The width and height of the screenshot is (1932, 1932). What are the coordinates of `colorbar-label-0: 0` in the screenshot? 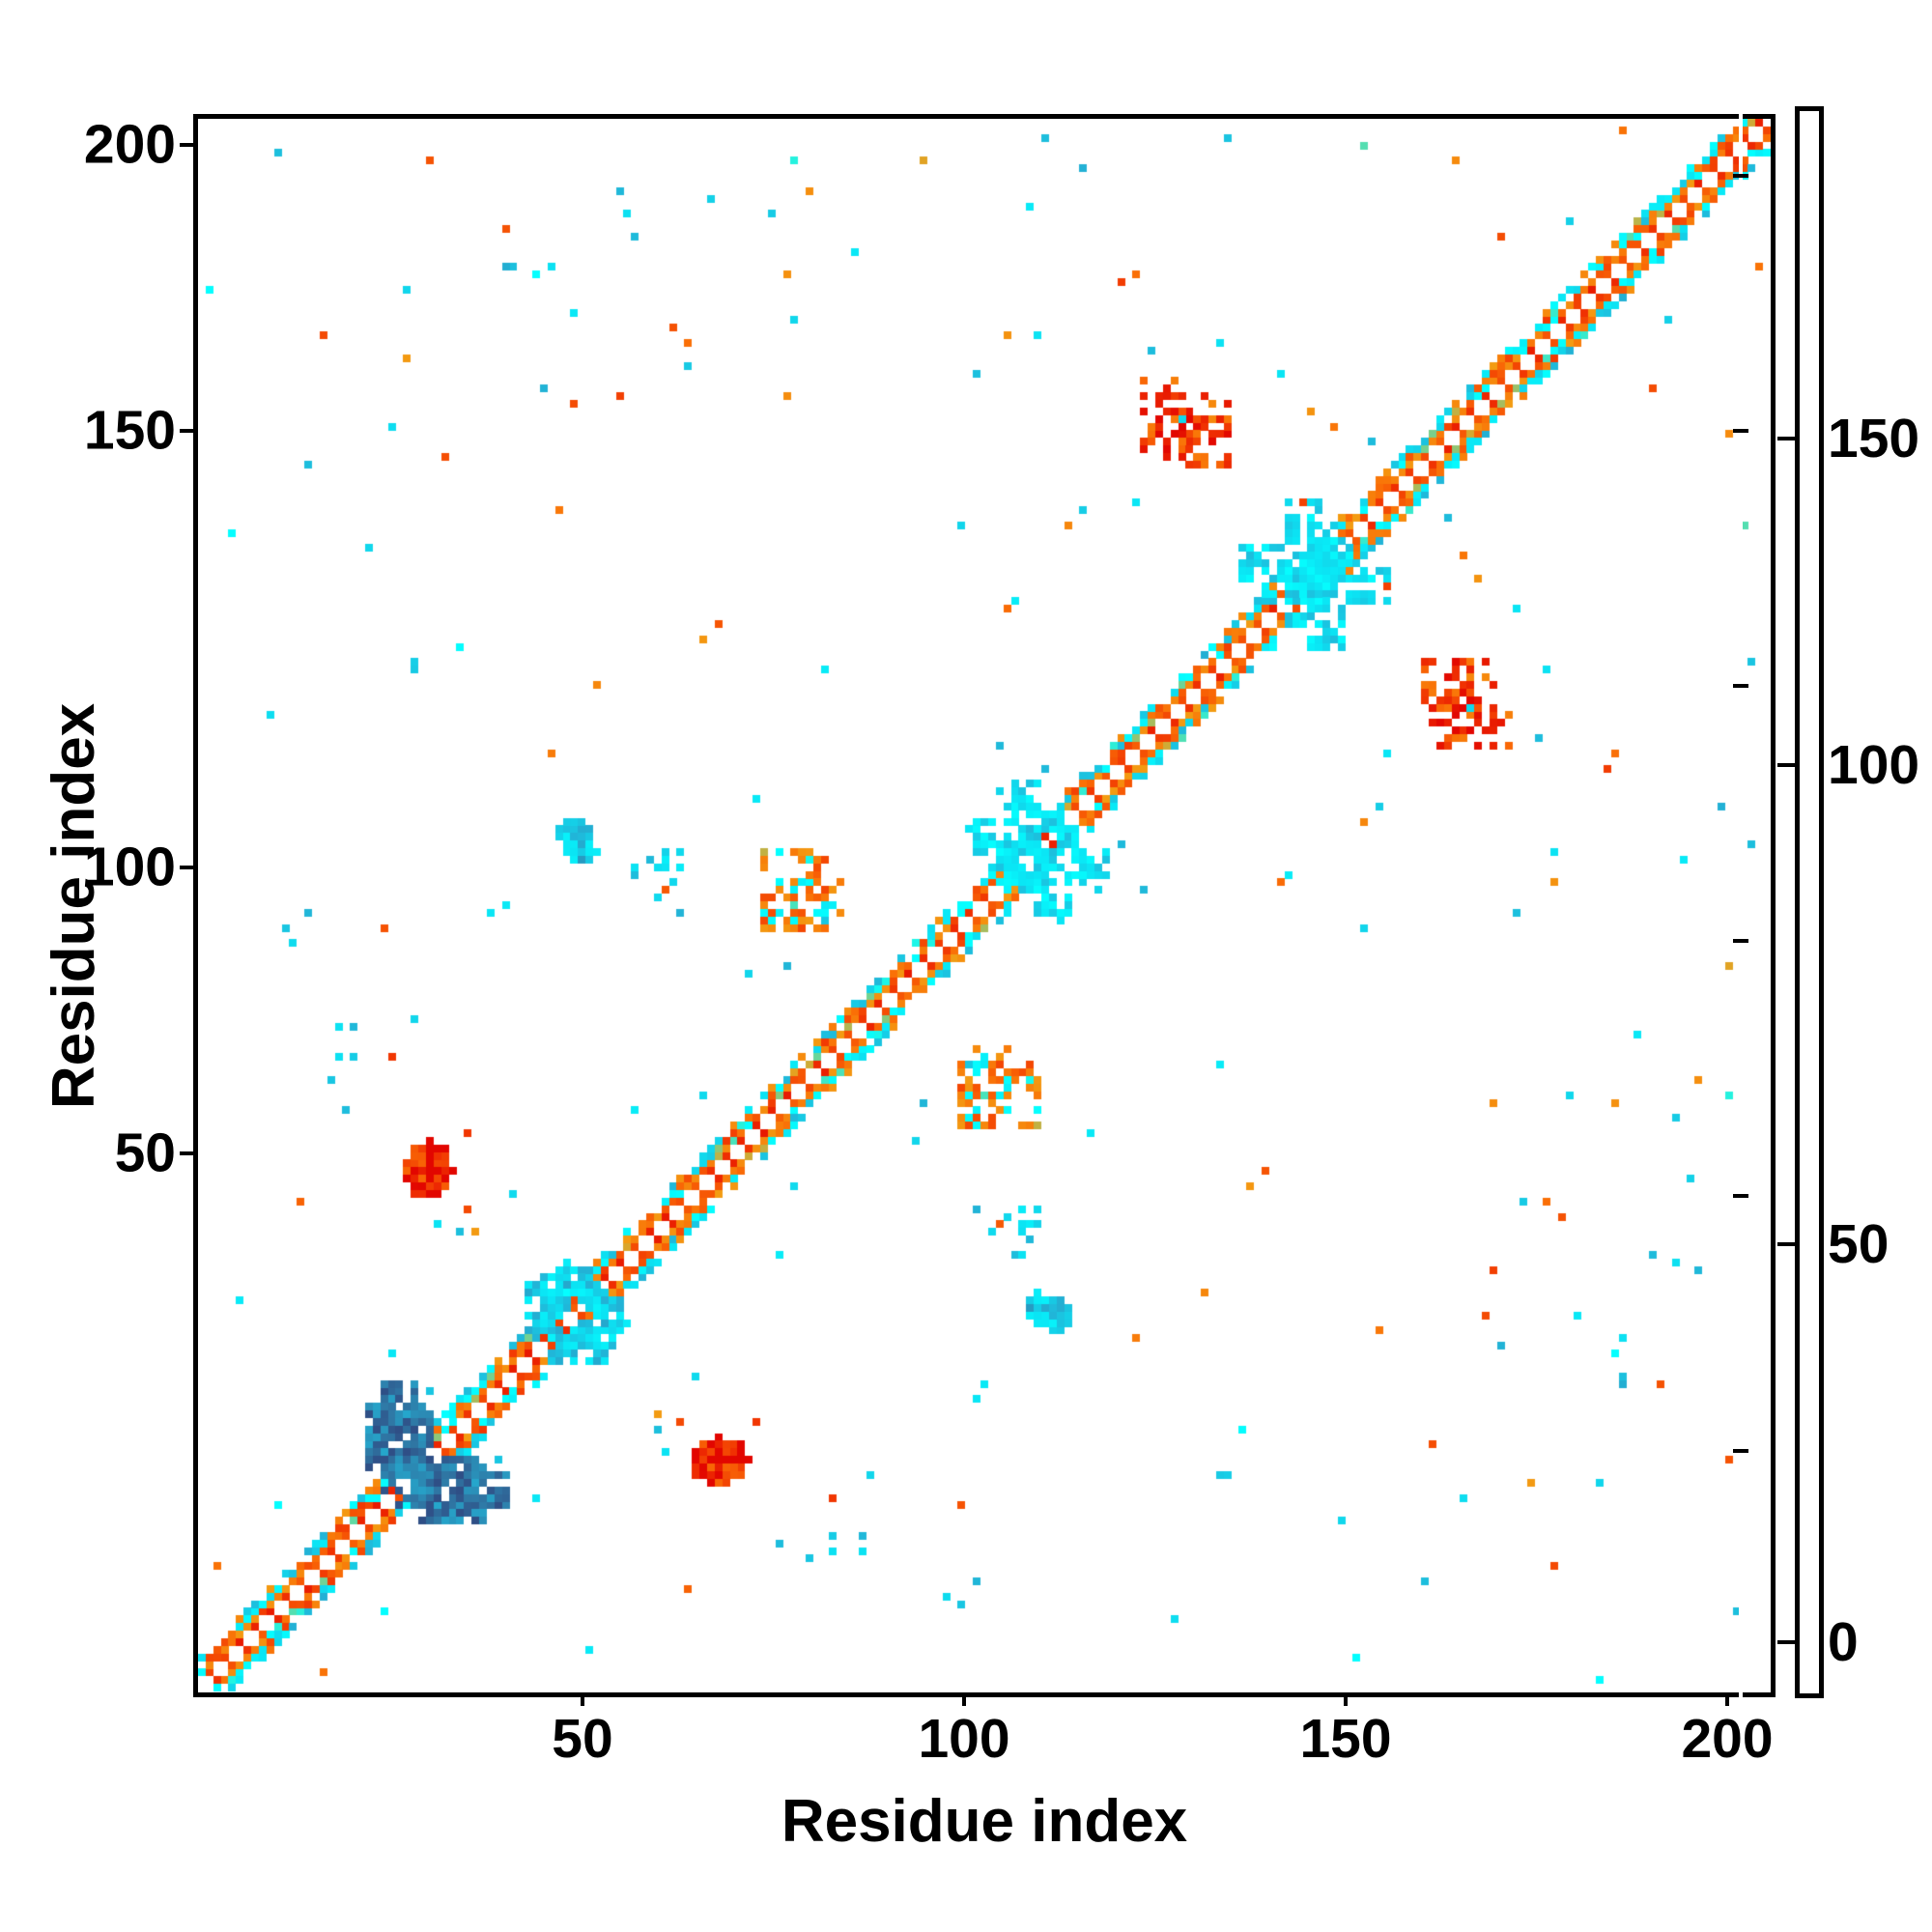 It's located at (1843, 1642).